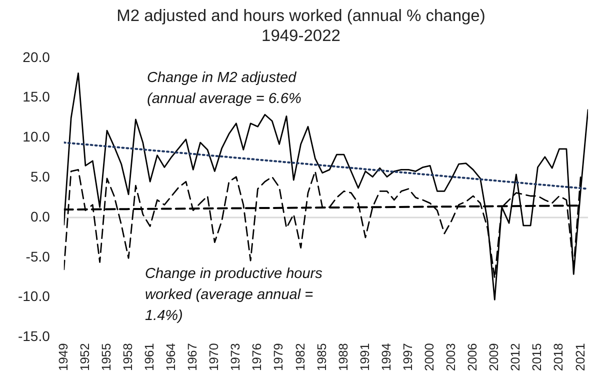 The height and width of the screenshot is (379, 602). What do you see at coordinates (386, 357) in the screenshot?
I see `x-tick-label: 1994` at bounding box center [386, 357].